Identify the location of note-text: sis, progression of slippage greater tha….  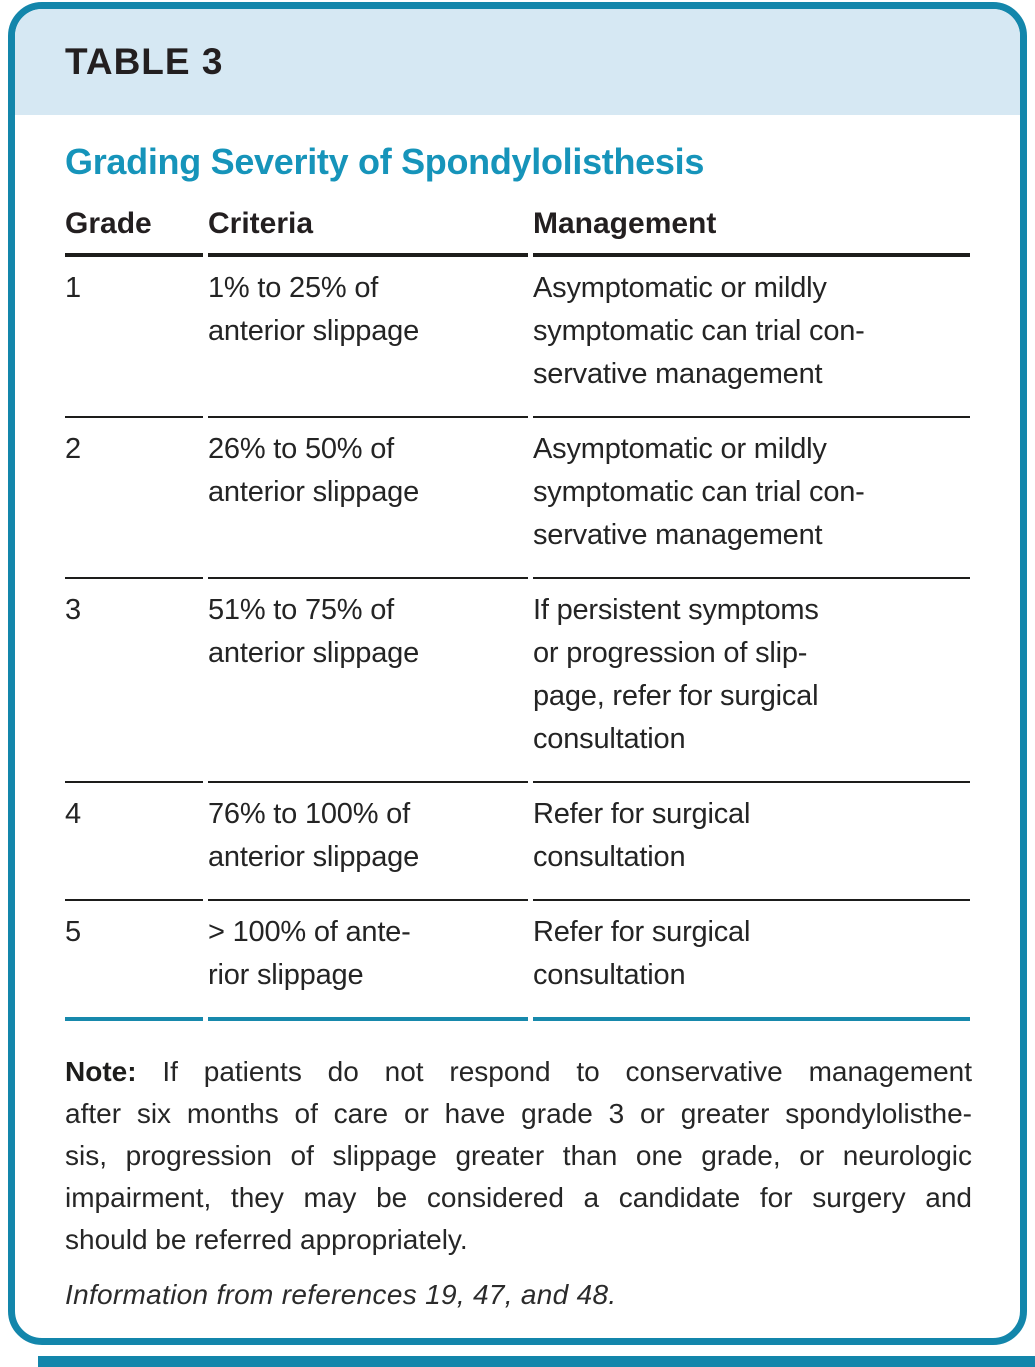
(518, 1155).